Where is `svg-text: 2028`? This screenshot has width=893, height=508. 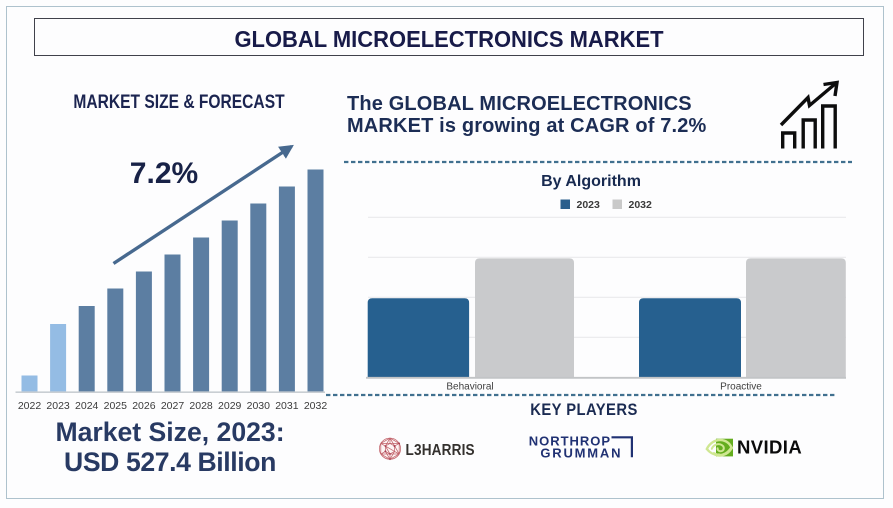 svg-text: 2028 is located at coordinates (201, 406).